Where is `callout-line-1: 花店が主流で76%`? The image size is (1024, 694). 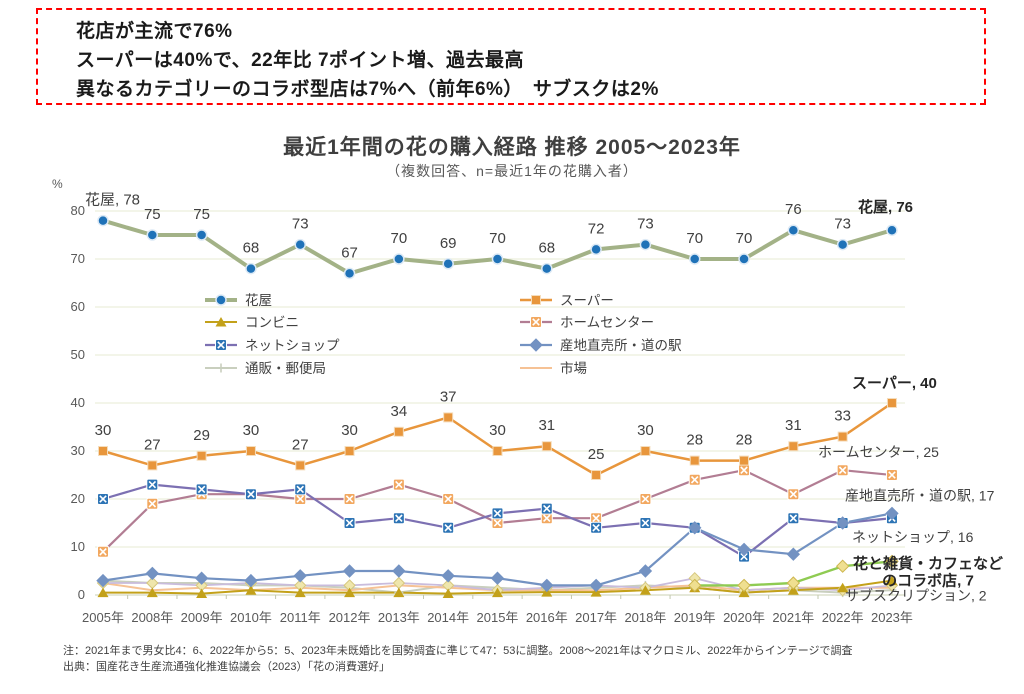
callout-line-1: 花店が主流で76% is located at coordinates (154, 31).